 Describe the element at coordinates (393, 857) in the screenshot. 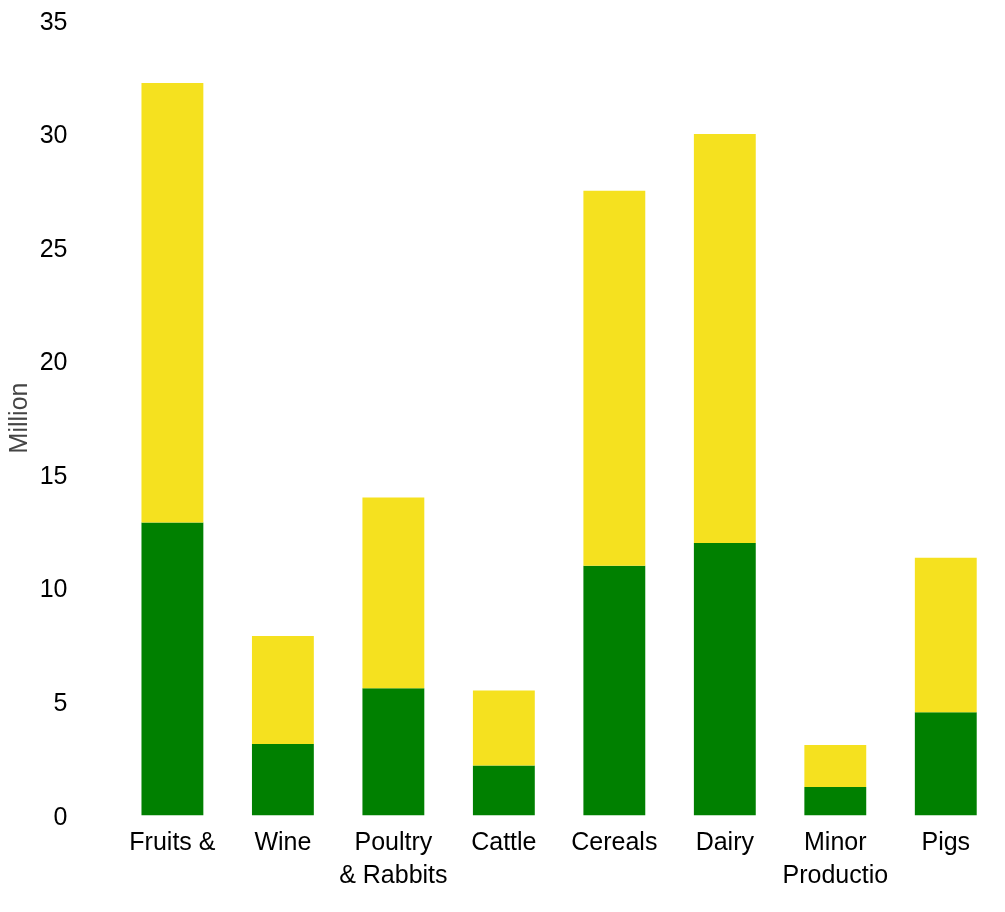

I see `x-tick-label: Poultry & Rabbits` at that location.